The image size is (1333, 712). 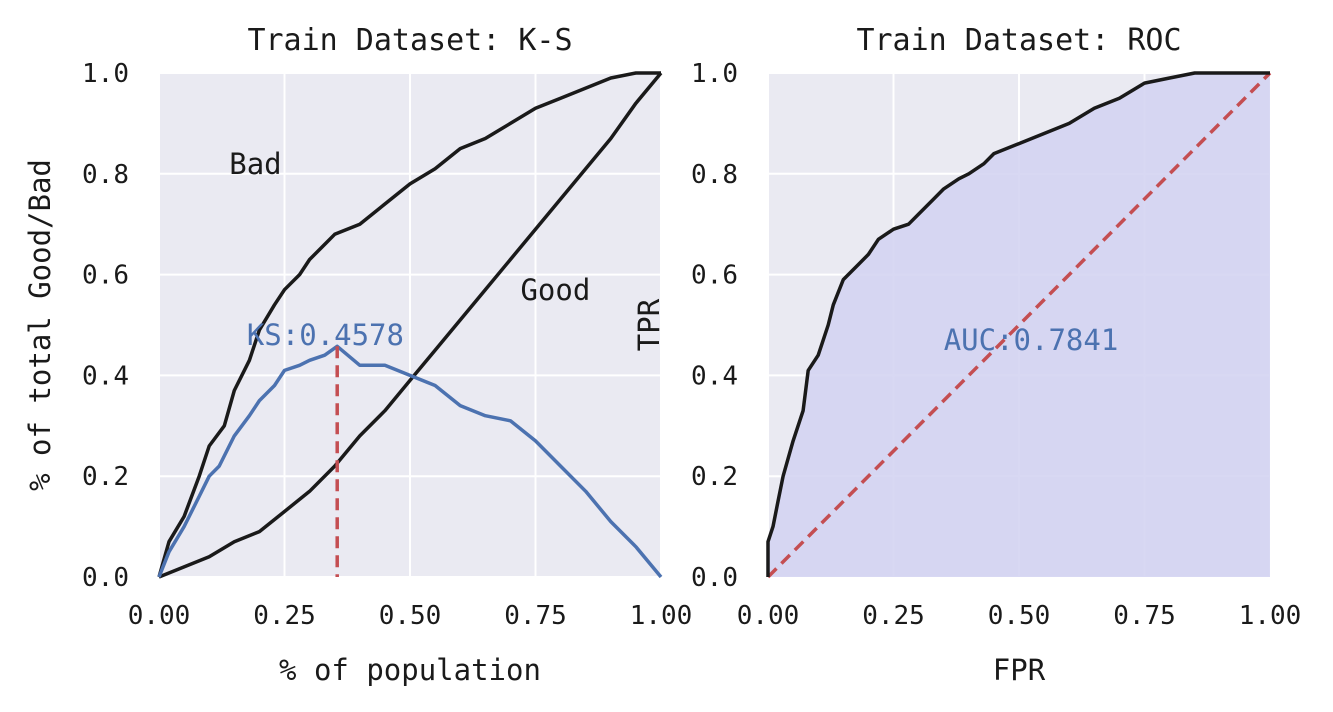 I want to click on ks-y-tick-label: 0.8, so click(x=105, y=175).